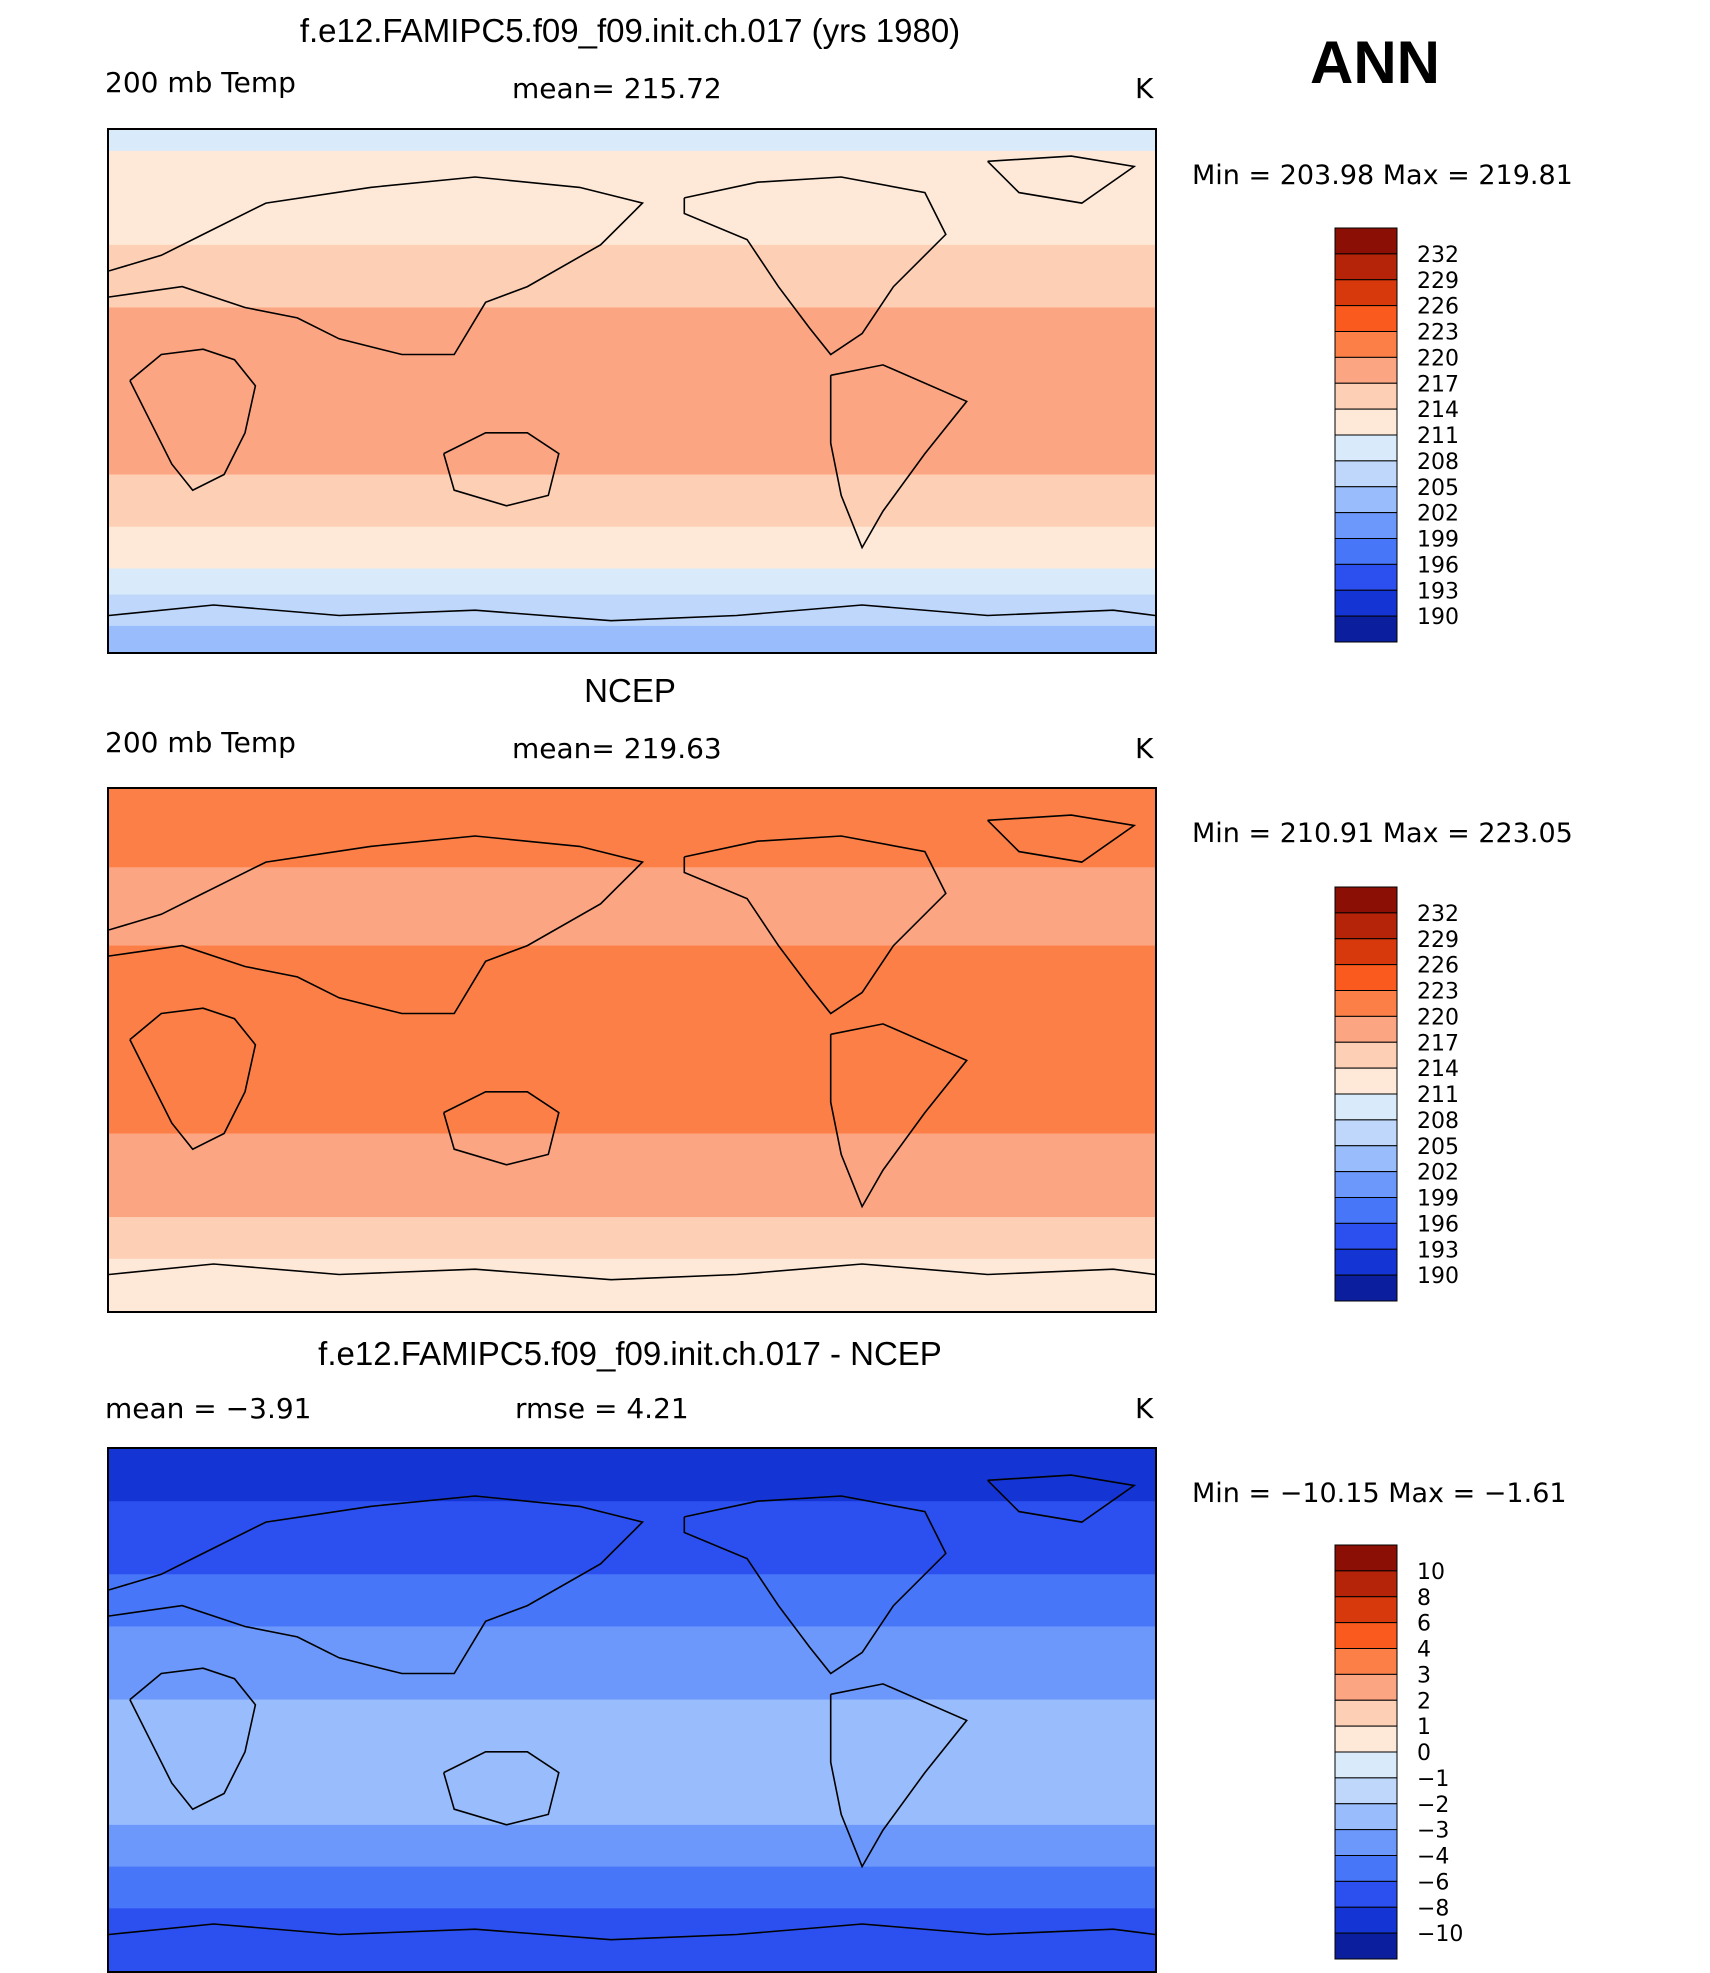 The height and width of the screenshot is (1973, 1710). Describe the element at coordinates (1438, 410) in the screenshot. I see `colorbar-tick-label: 214` at that location.